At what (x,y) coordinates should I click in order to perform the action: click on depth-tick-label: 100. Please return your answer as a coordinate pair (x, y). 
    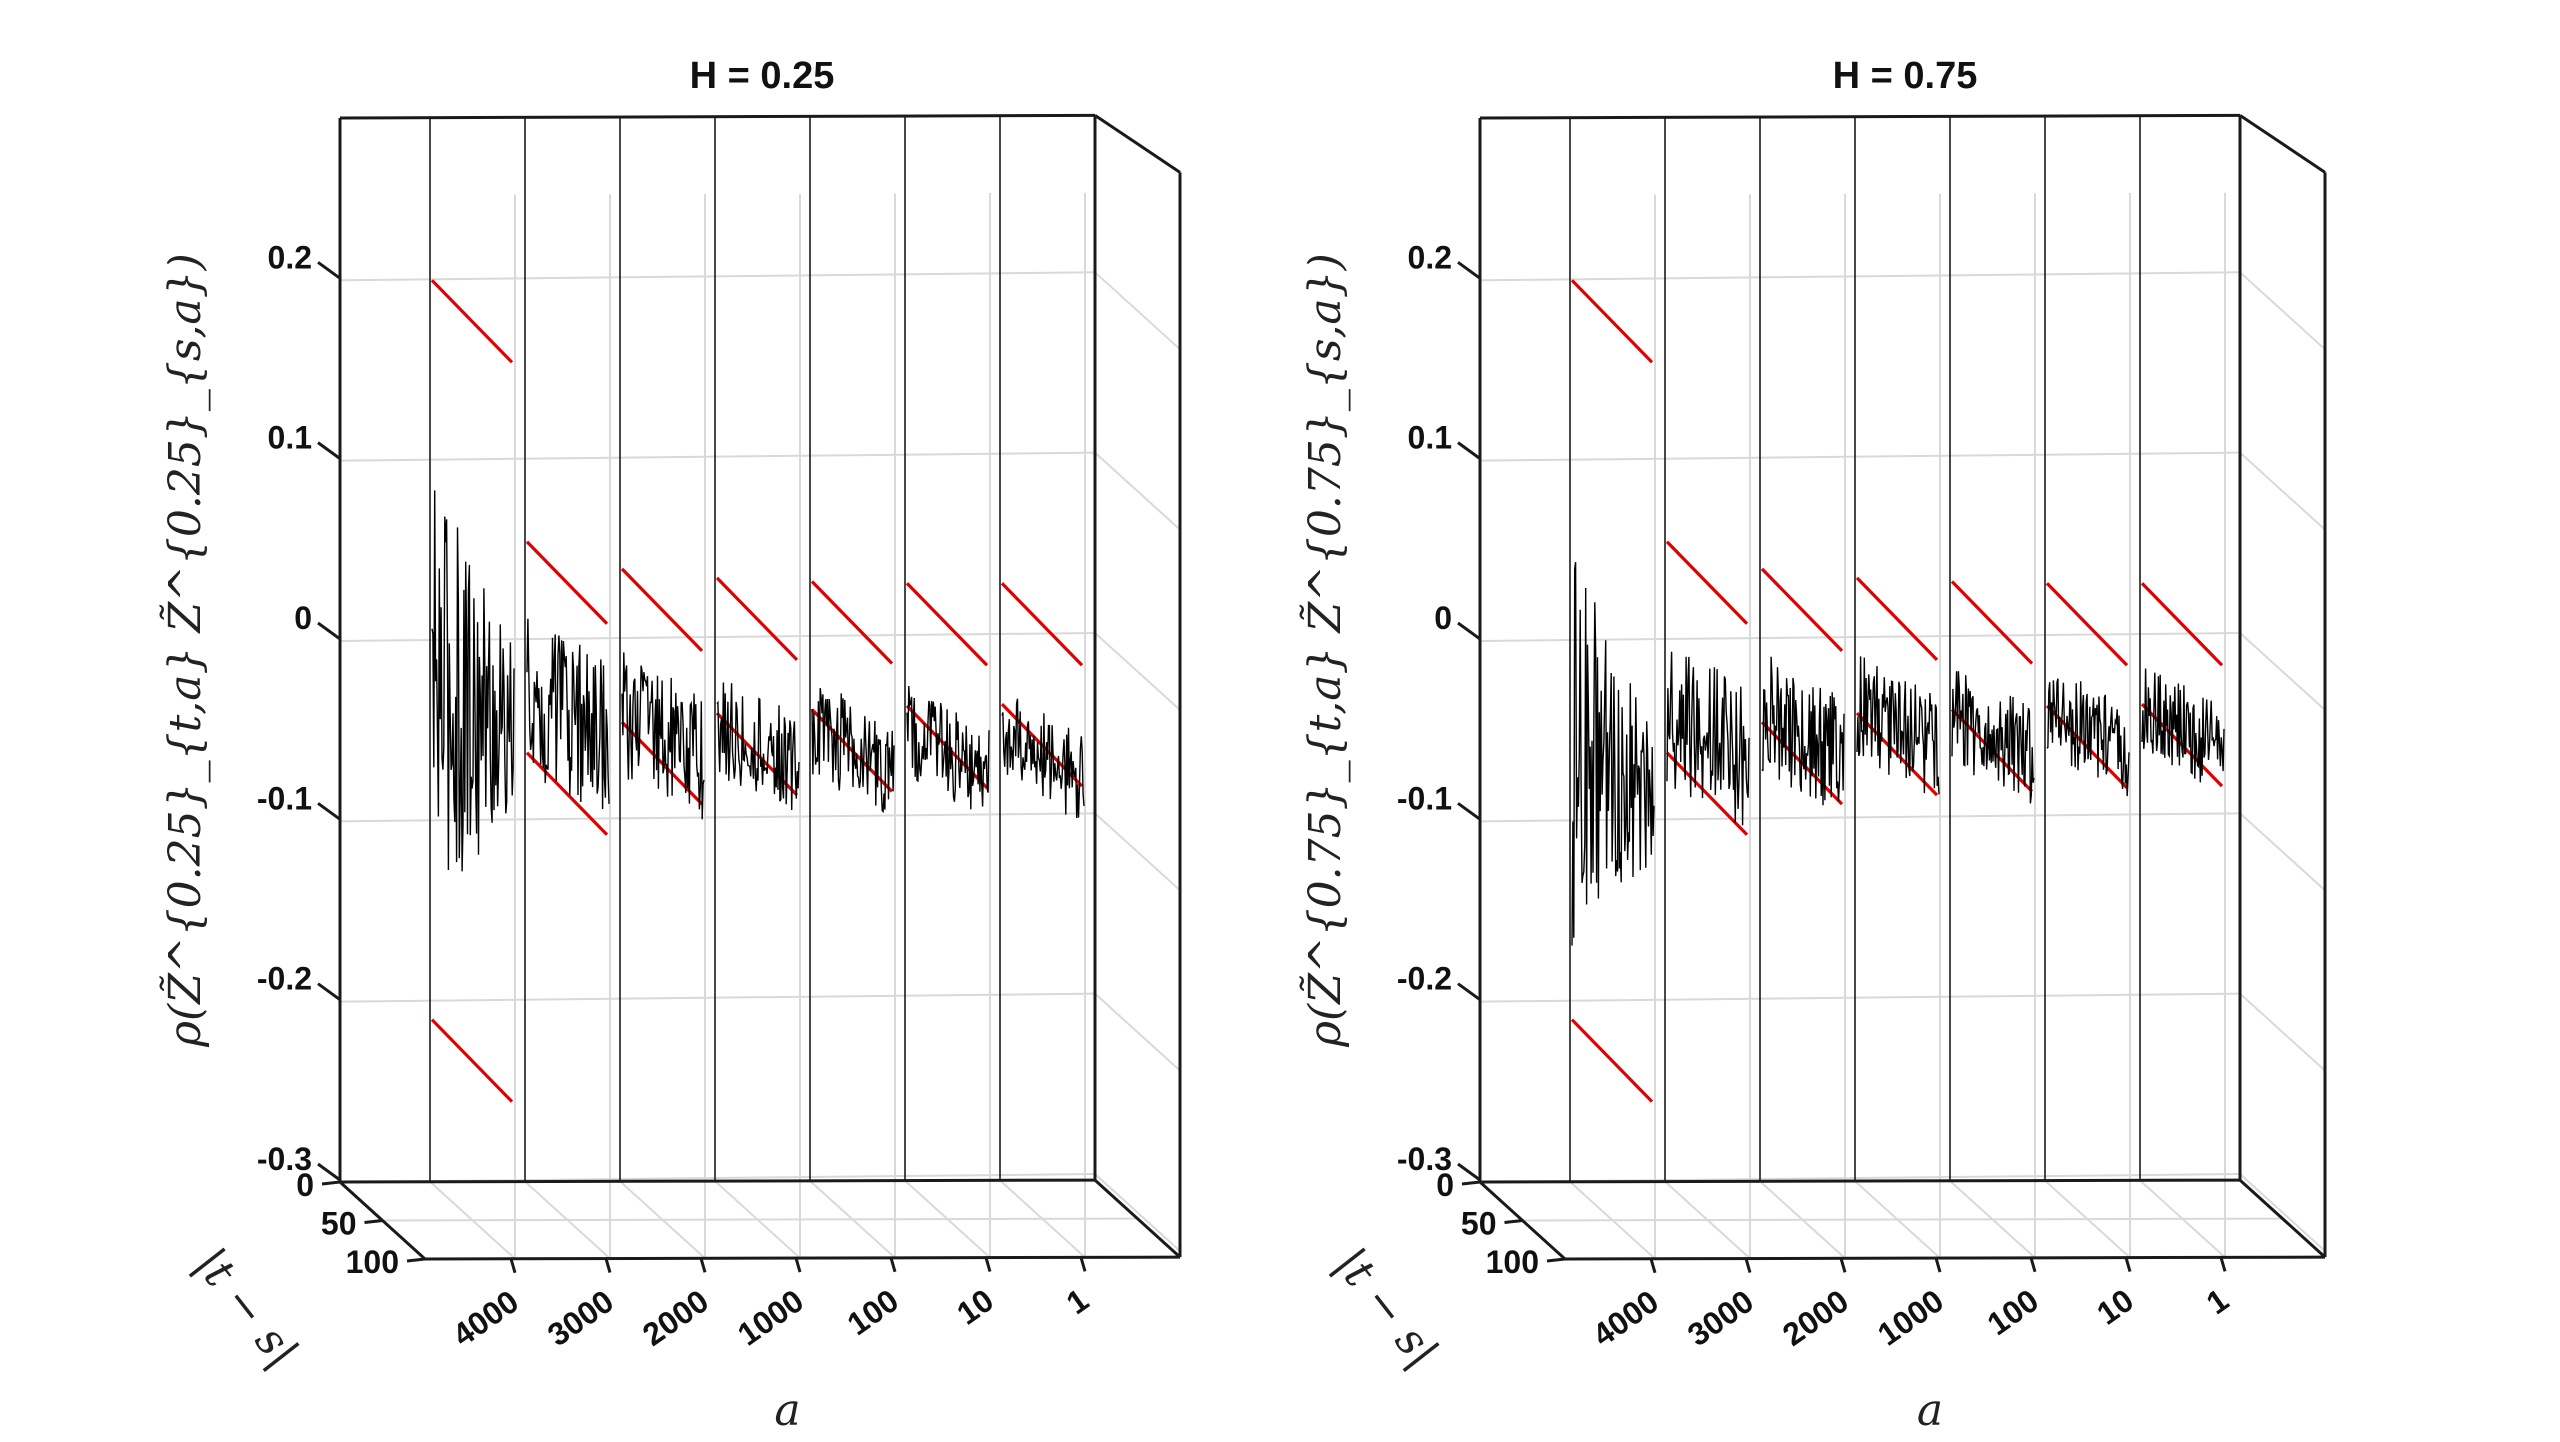
    Looking at the image, I should click on (1512, 1262).